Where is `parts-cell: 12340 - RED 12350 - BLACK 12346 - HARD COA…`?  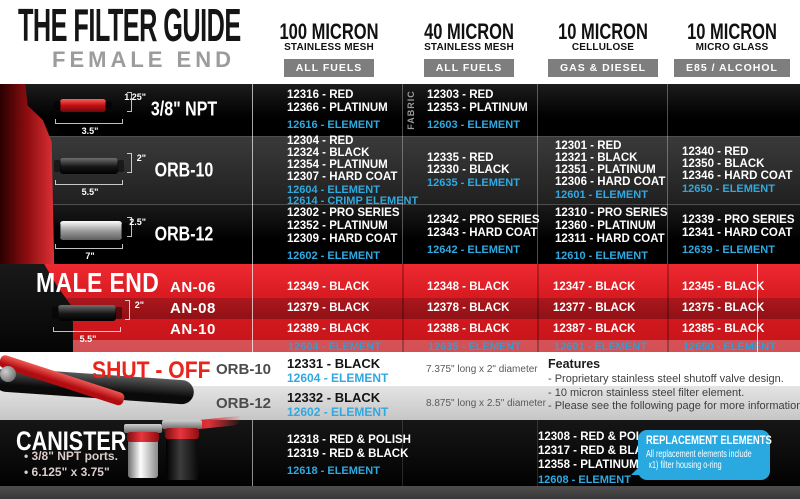
parts-cell: 12340 - RED 12350 - BLACK 12346 - HARD COA… is located at coordinates (739, 170).